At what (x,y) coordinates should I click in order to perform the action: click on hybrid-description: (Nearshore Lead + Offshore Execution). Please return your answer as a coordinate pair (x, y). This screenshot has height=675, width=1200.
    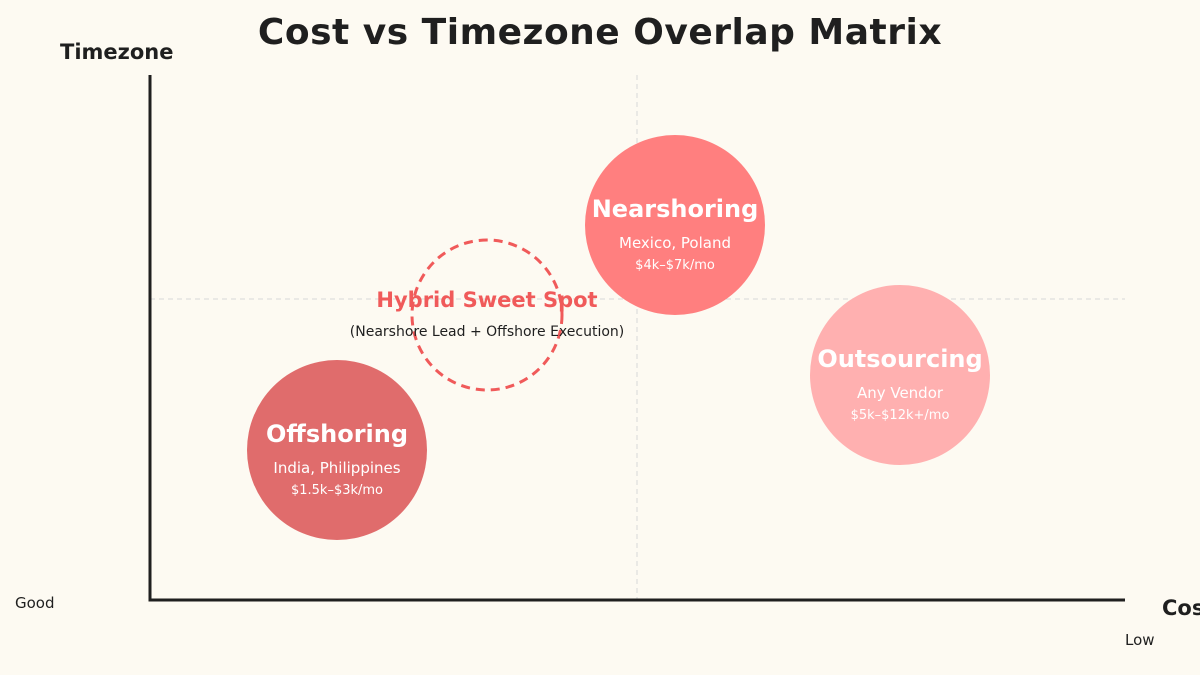
    Looking at the image, I should click on (487, 332).